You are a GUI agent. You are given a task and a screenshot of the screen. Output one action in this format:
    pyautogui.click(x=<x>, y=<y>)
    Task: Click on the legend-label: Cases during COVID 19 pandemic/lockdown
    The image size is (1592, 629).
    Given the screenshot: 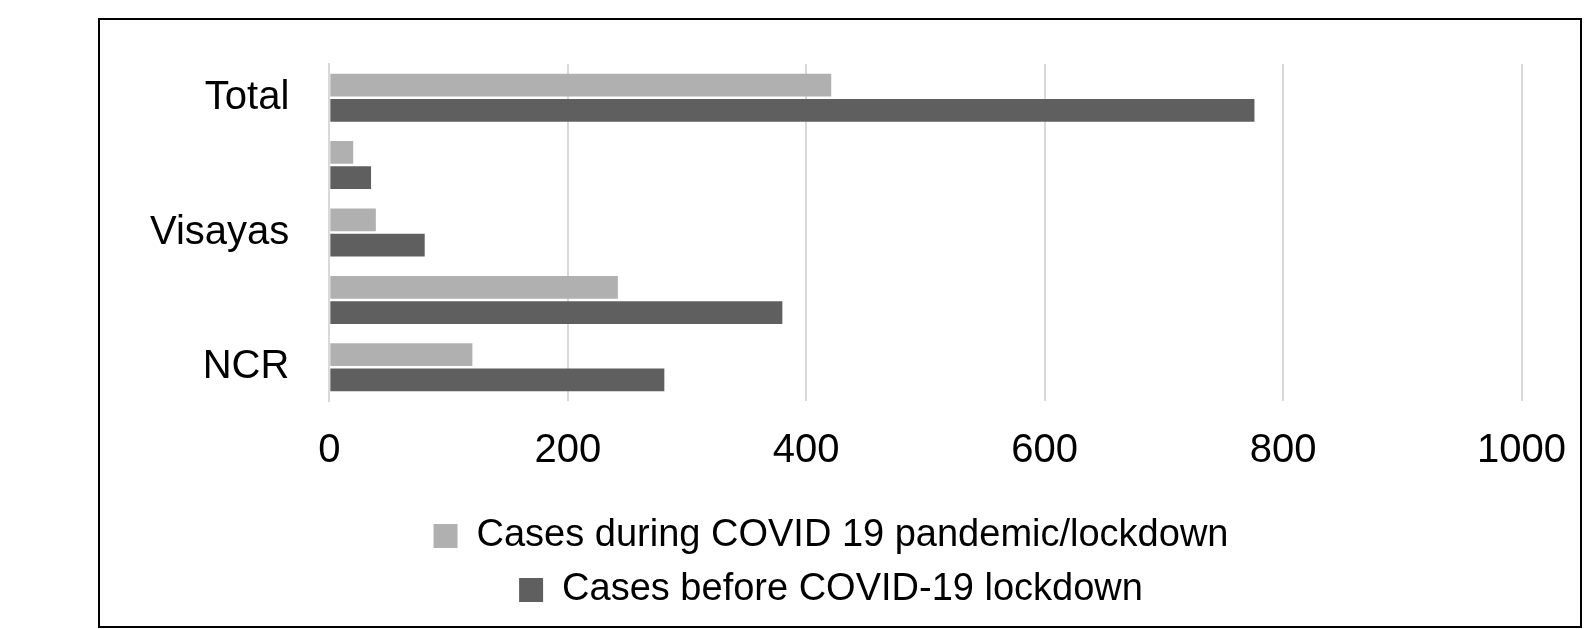 What is the action you would take?
    pyautogui.click(x=852, y=533)
    